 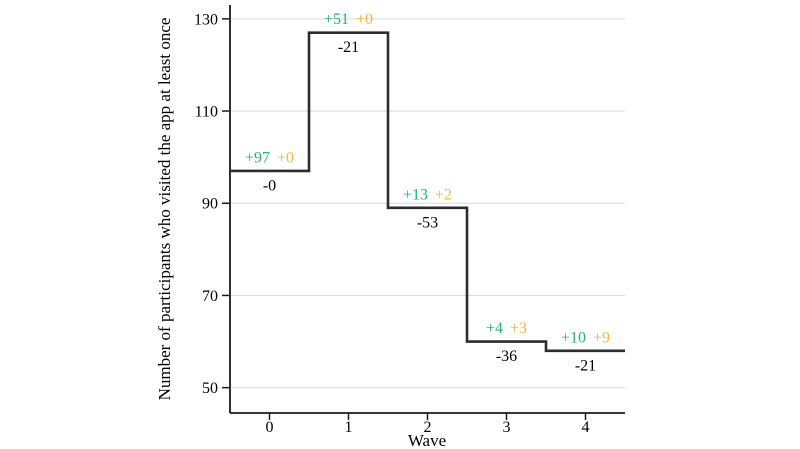 What do you see at coordinates (206, 112) in the screenshot?
I see `y-tick-label: 110` at bounding box center [206, 112].